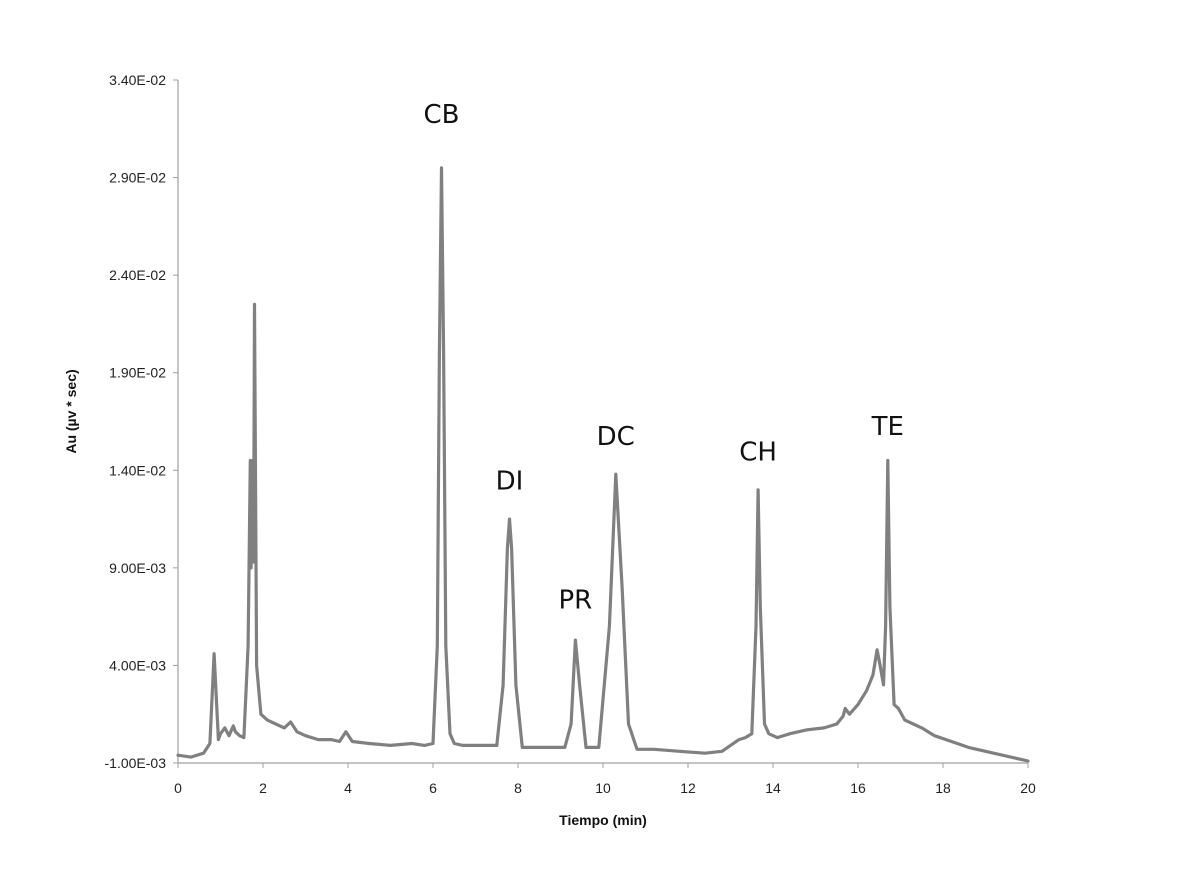 Image resolution: width=1181 pixels, height=893 pixels. What do you see at coordinates (137, 275) in the screenshot?
I see `y-tick-label: 2.40E-02` at bounding box center [137, 275].